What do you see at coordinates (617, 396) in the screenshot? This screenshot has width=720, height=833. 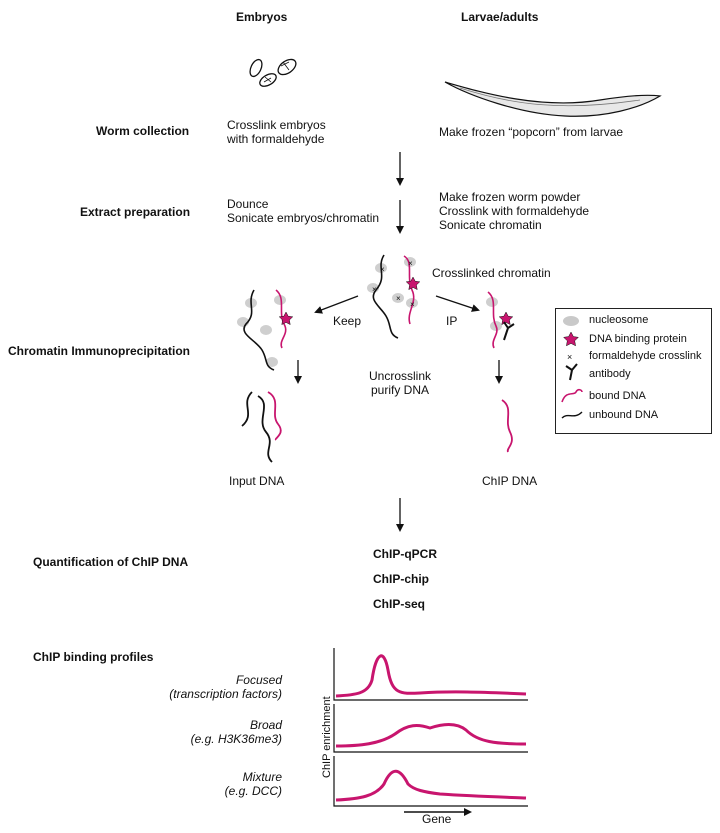 I see `legend-label-bound-dna: bound DNA` at bounding box center [617, 396].